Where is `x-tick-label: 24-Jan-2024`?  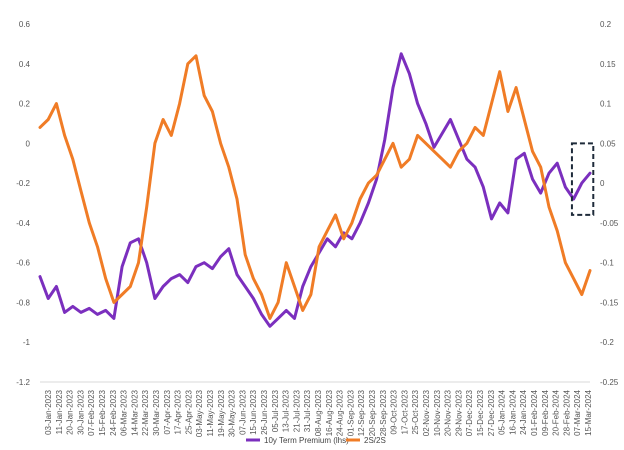 x-tick-label: 24-Jan-2024 is located at coordinates (523, 411).